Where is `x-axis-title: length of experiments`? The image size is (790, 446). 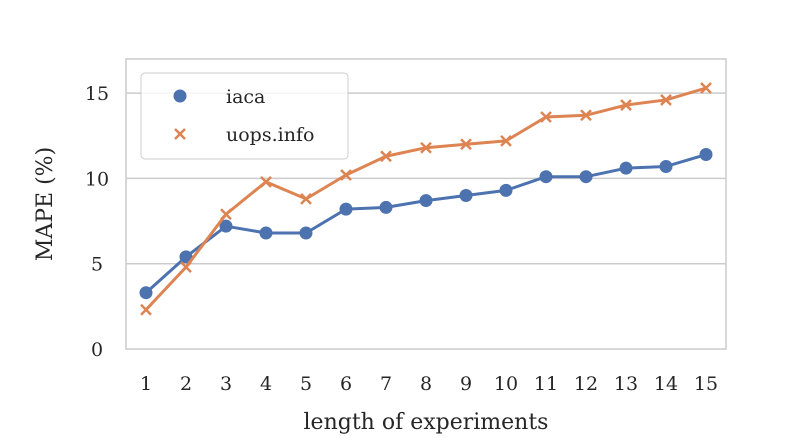 x-axis-title: length of experiments is located at coordinates (426, 422).